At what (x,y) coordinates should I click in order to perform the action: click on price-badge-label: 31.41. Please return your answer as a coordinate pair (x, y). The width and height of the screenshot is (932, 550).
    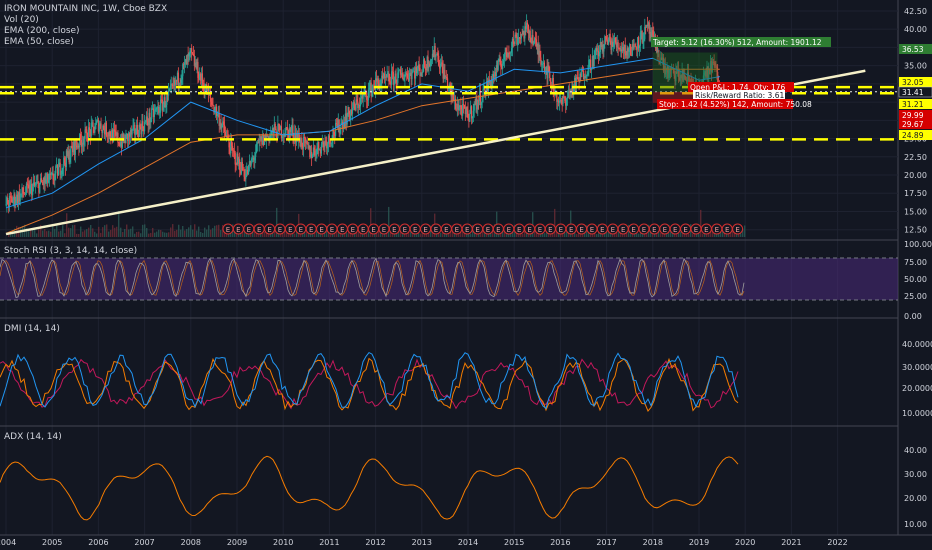
    Looking at the image, I should click on (913, 92).